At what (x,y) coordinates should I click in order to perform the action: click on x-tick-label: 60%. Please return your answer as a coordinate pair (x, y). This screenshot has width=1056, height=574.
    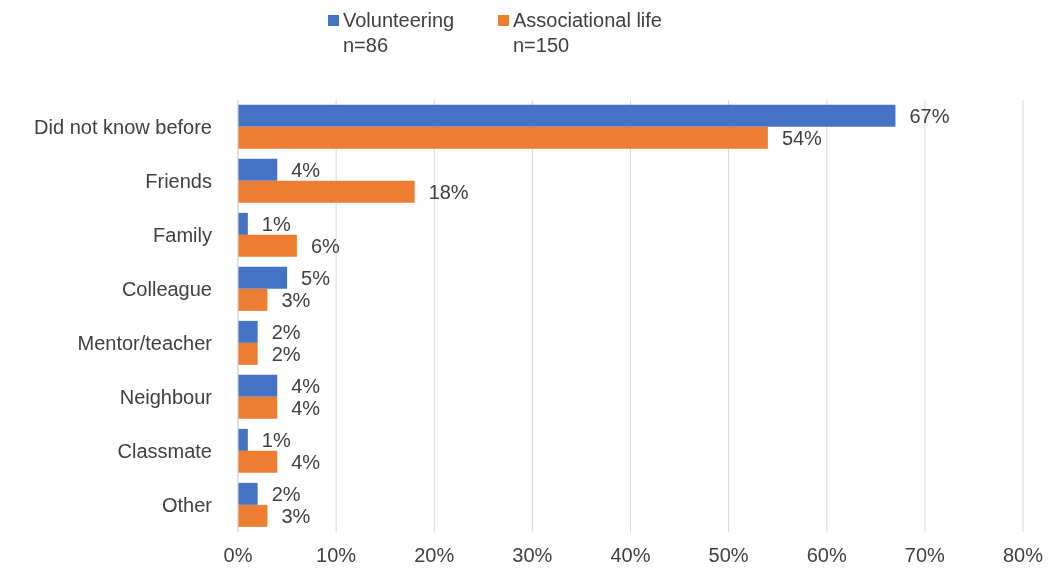
    Looking at the image, I should click on (826, 555).